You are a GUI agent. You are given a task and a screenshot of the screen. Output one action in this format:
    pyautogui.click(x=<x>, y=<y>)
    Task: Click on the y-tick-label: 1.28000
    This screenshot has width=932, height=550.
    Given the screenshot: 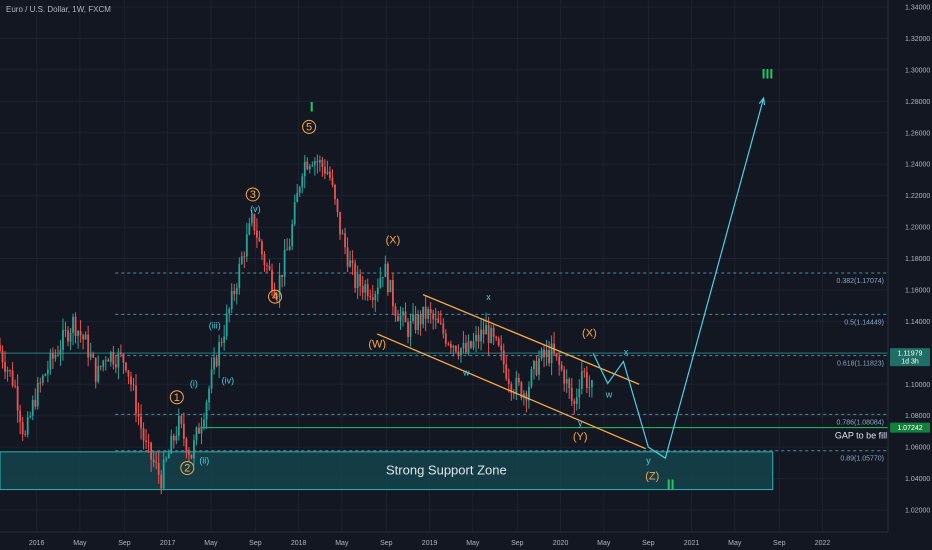 What is the action you would take?
    pyautogui.click(x=917, y=102)
    